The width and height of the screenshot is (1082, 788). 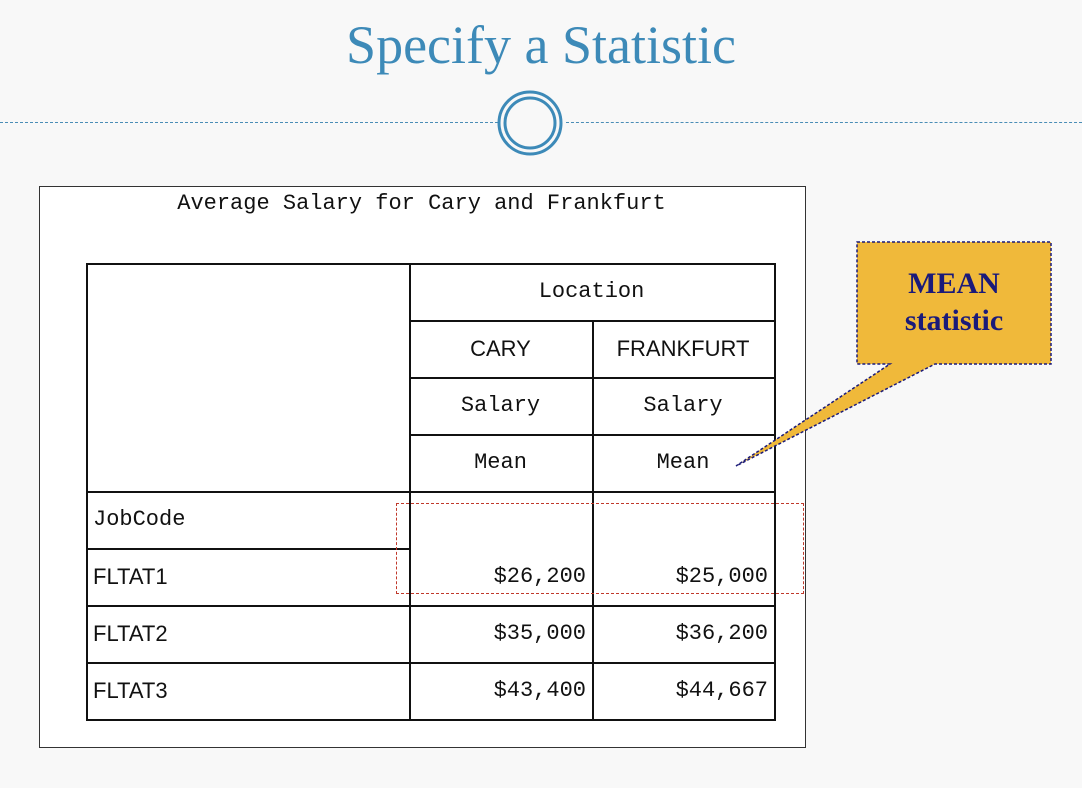 What do you see at coordinates (684, 463) in the screenshot?
I see `mean-header-frankfurt: Mean` at bounding box center [684, 463].